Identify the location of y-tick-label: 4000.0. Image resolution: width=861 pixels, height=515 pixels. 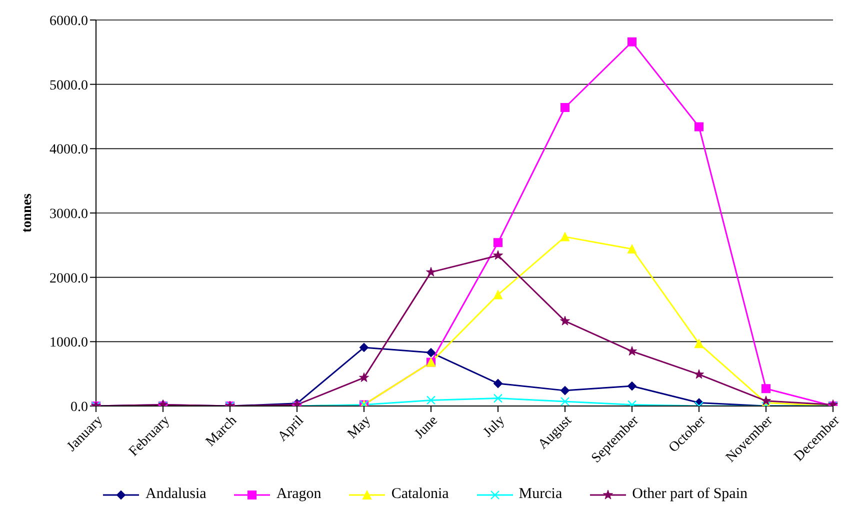
(69, 150).